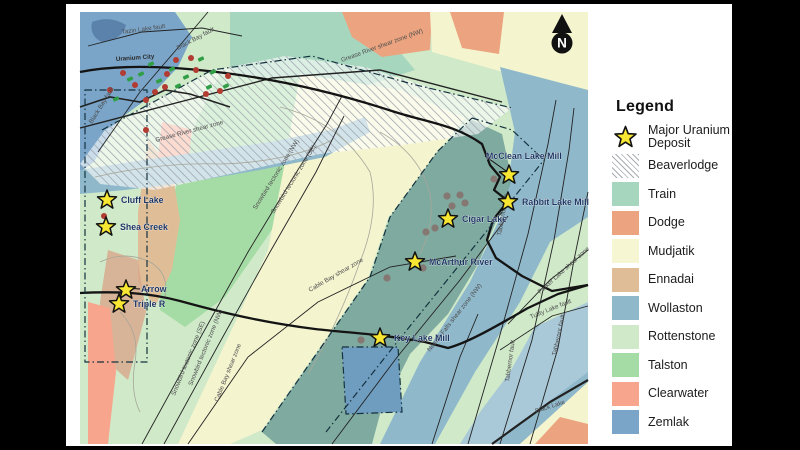 This screenshot has width=800, height=450. What do you see at coordinates (625, 222) in the screenshot?
I see `legend-swatch-dodge` at bounding box center [625, 222].